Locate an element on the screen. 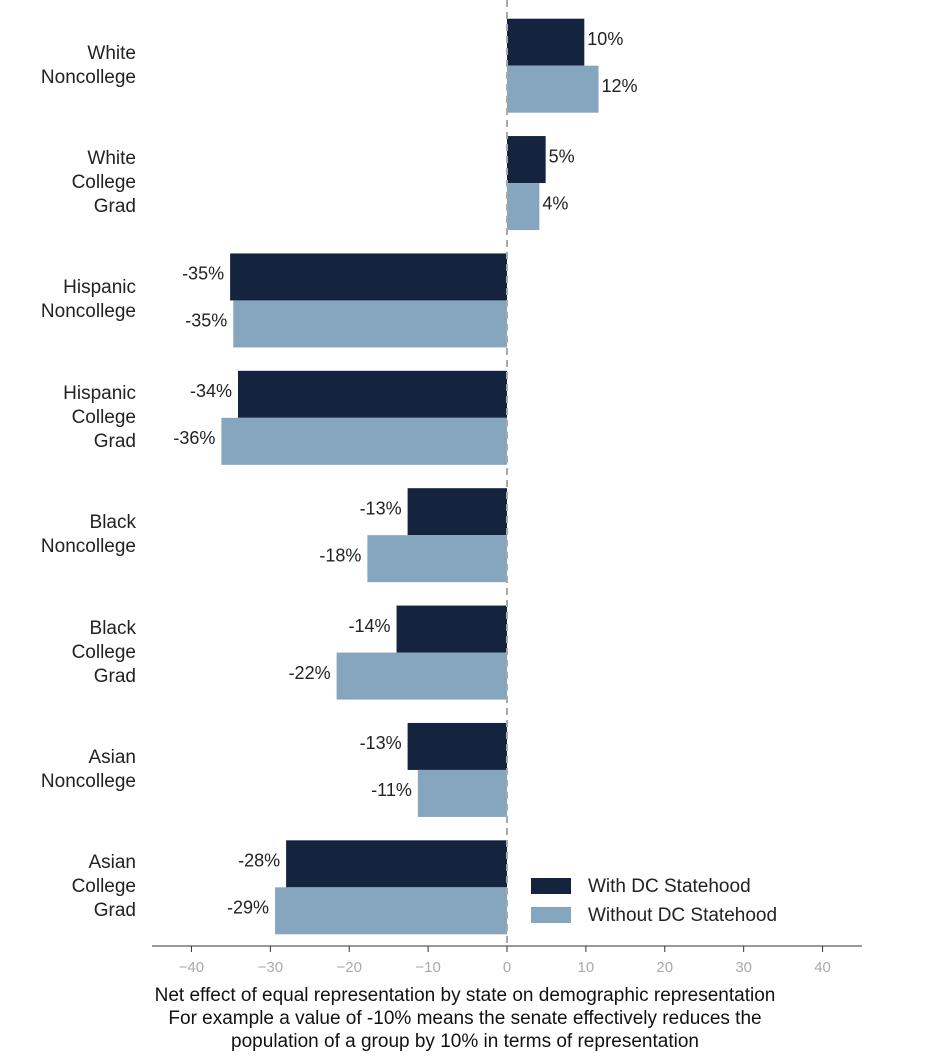  data-label: -11% is located at coordinates (391, 790).